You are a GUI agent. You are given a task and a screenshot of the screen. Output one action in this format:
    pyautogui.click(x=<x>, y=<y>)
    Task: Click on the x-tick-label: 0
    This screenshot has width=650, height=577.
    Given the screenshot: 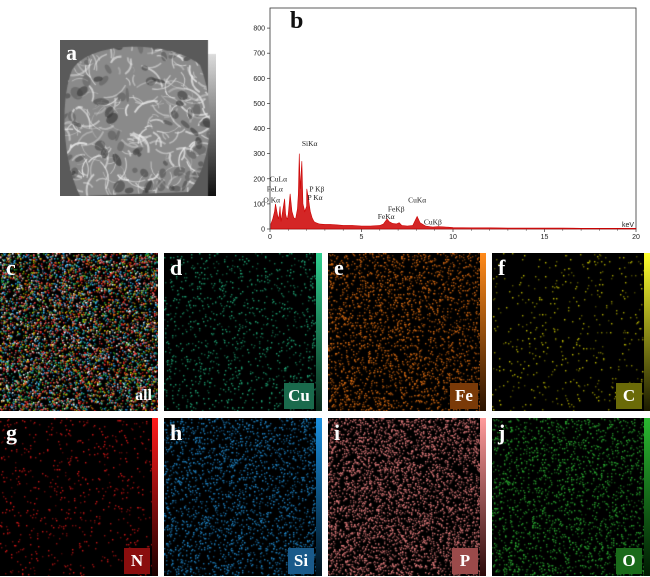 What is the action you would take?
    pyautogui.click(x=270, y=237)
    